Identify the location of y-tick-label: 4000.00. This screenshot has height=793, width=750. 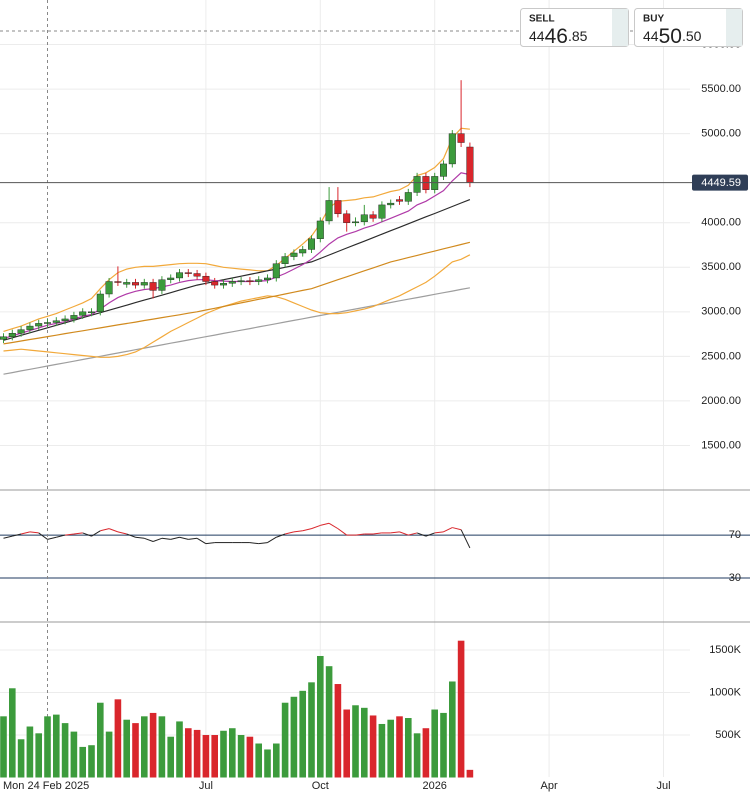
(721, 223).